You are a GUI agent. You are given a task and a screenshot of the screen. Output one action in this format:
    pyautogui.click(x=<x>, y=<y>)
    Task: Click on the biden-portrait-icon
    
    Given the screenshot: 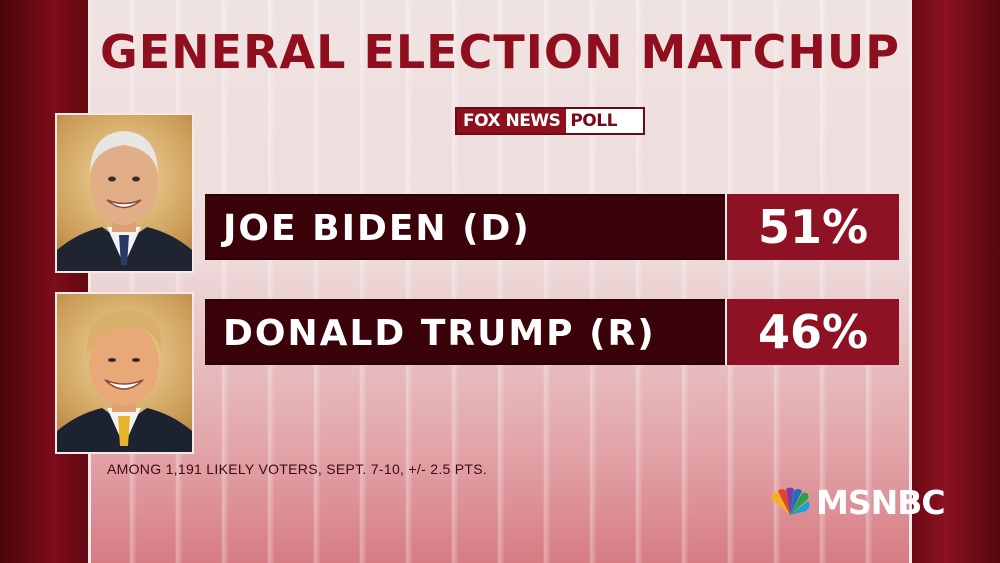 What is the action you would take?
    pyautogui.click(x=124, y=201)
    